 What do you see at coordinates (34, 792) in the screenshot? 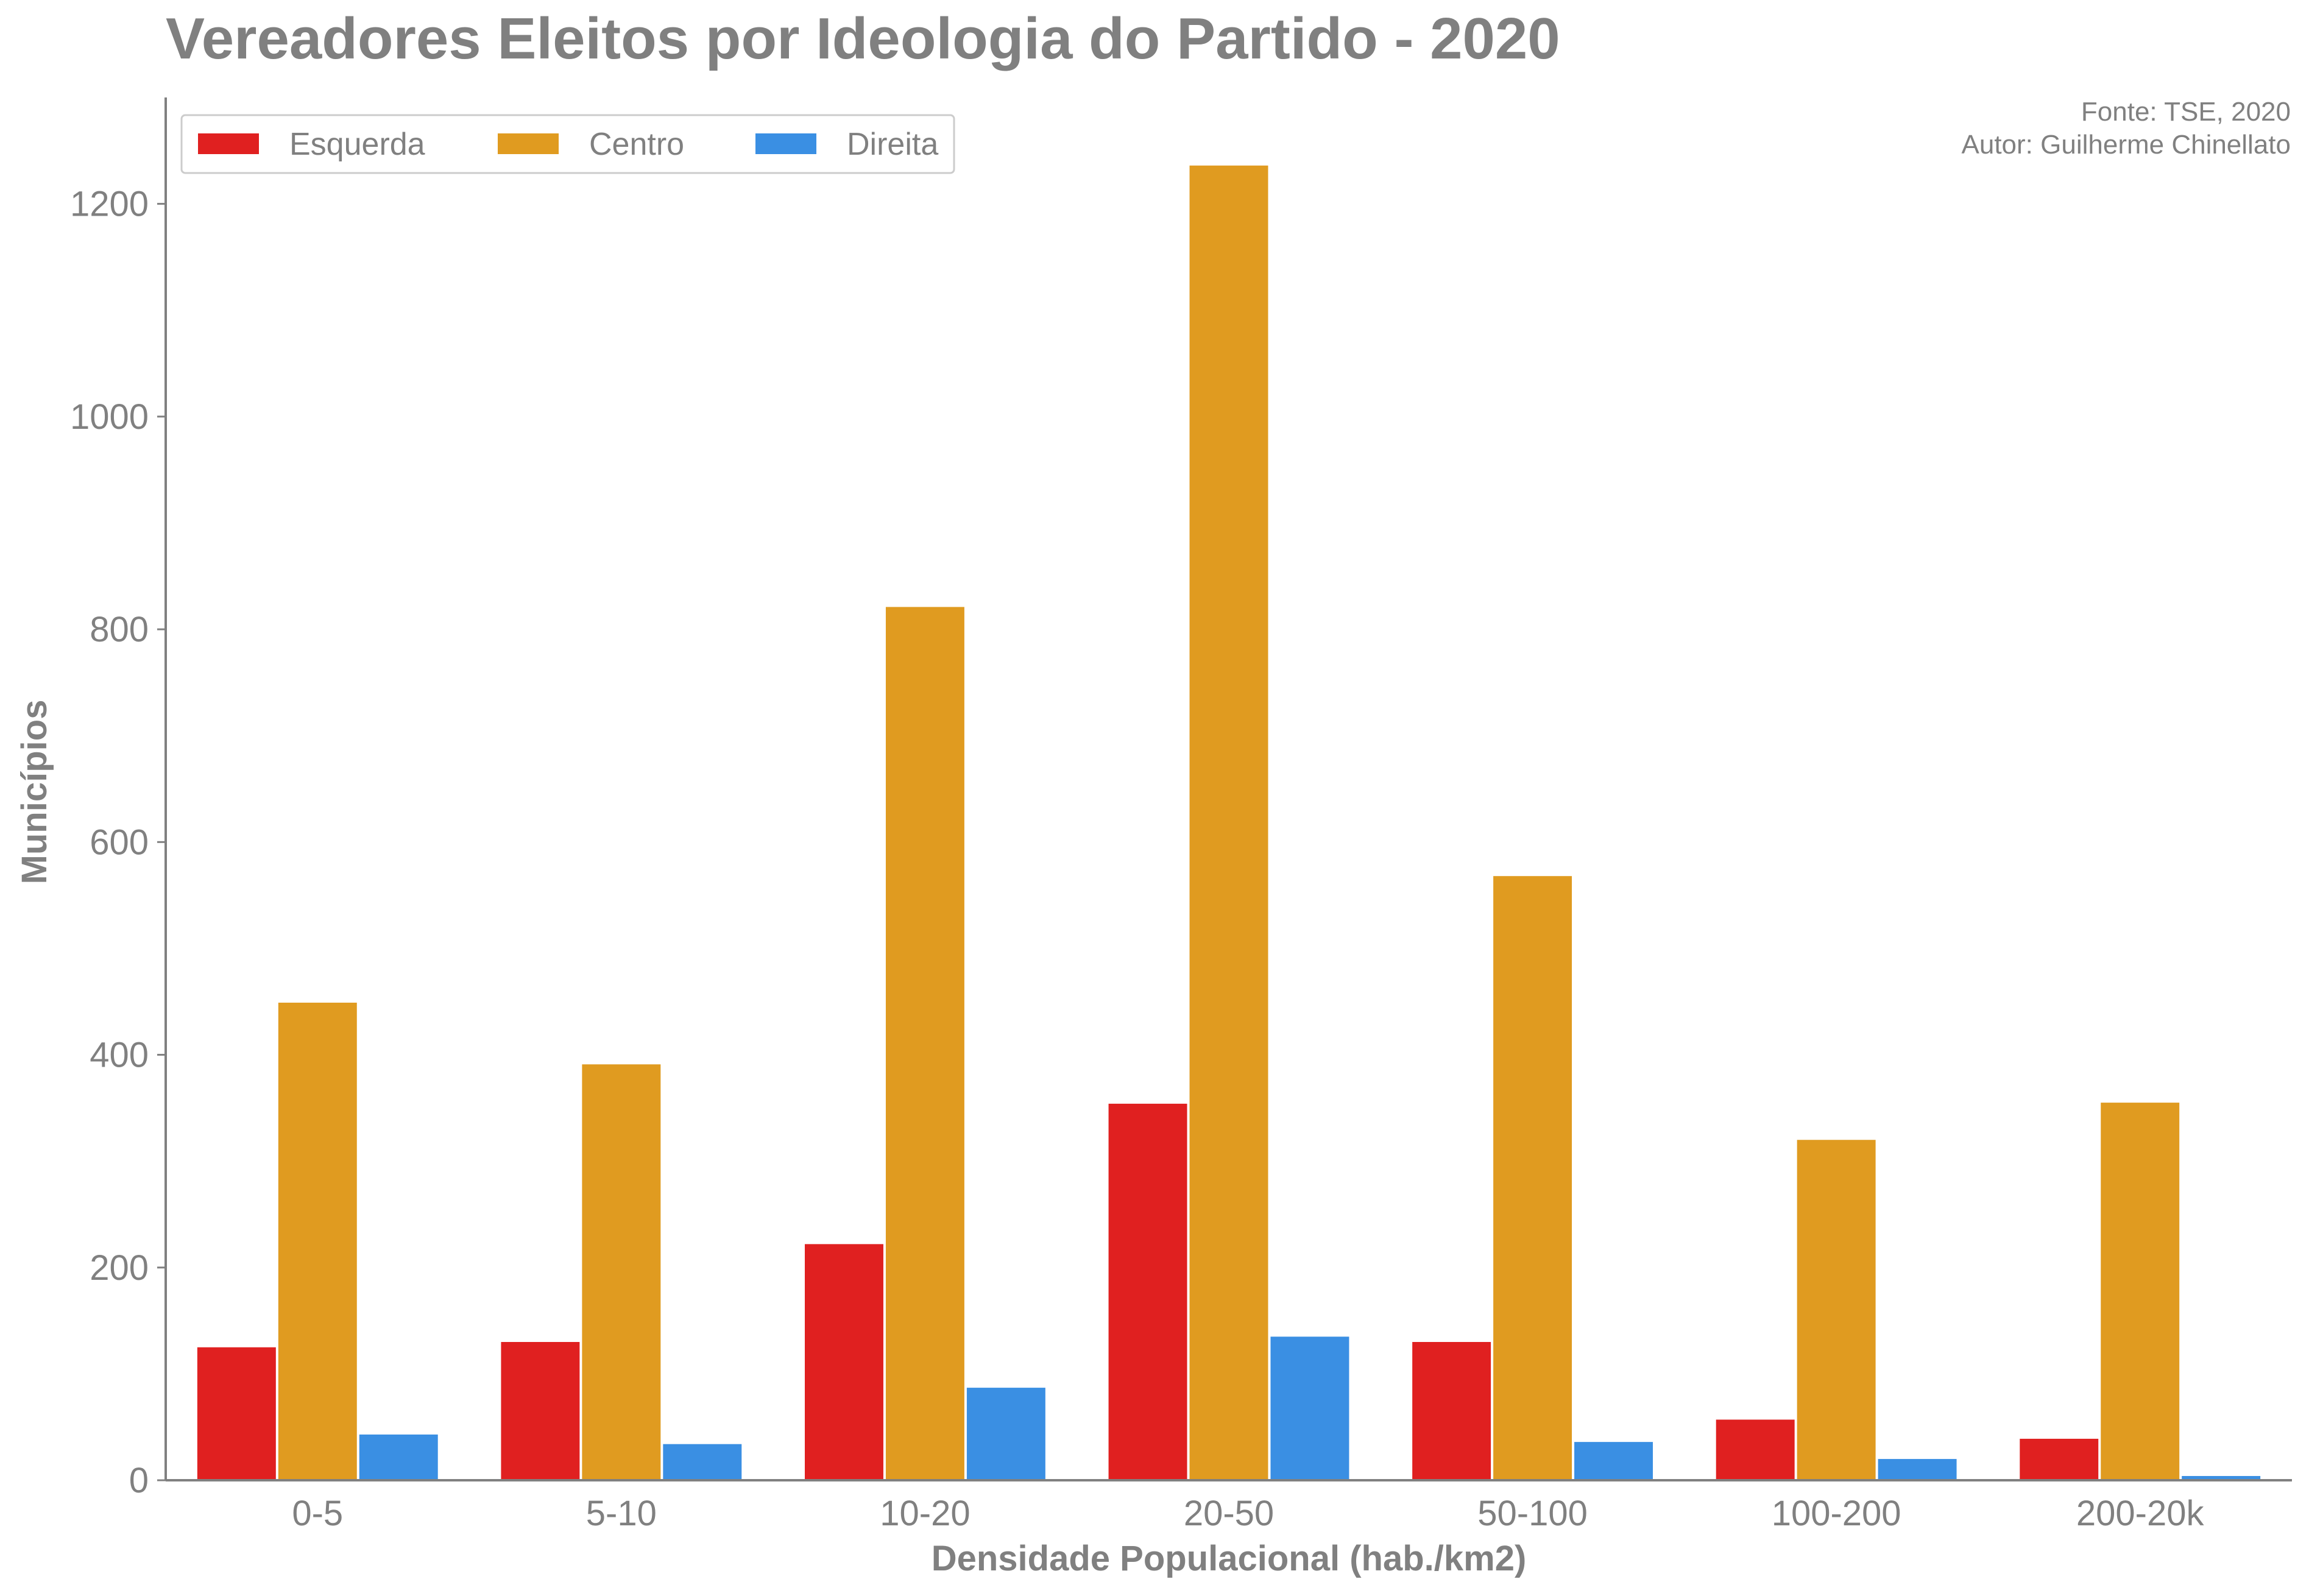
I see `y-axis-label: Municípios` at bounding box center [34, 792].